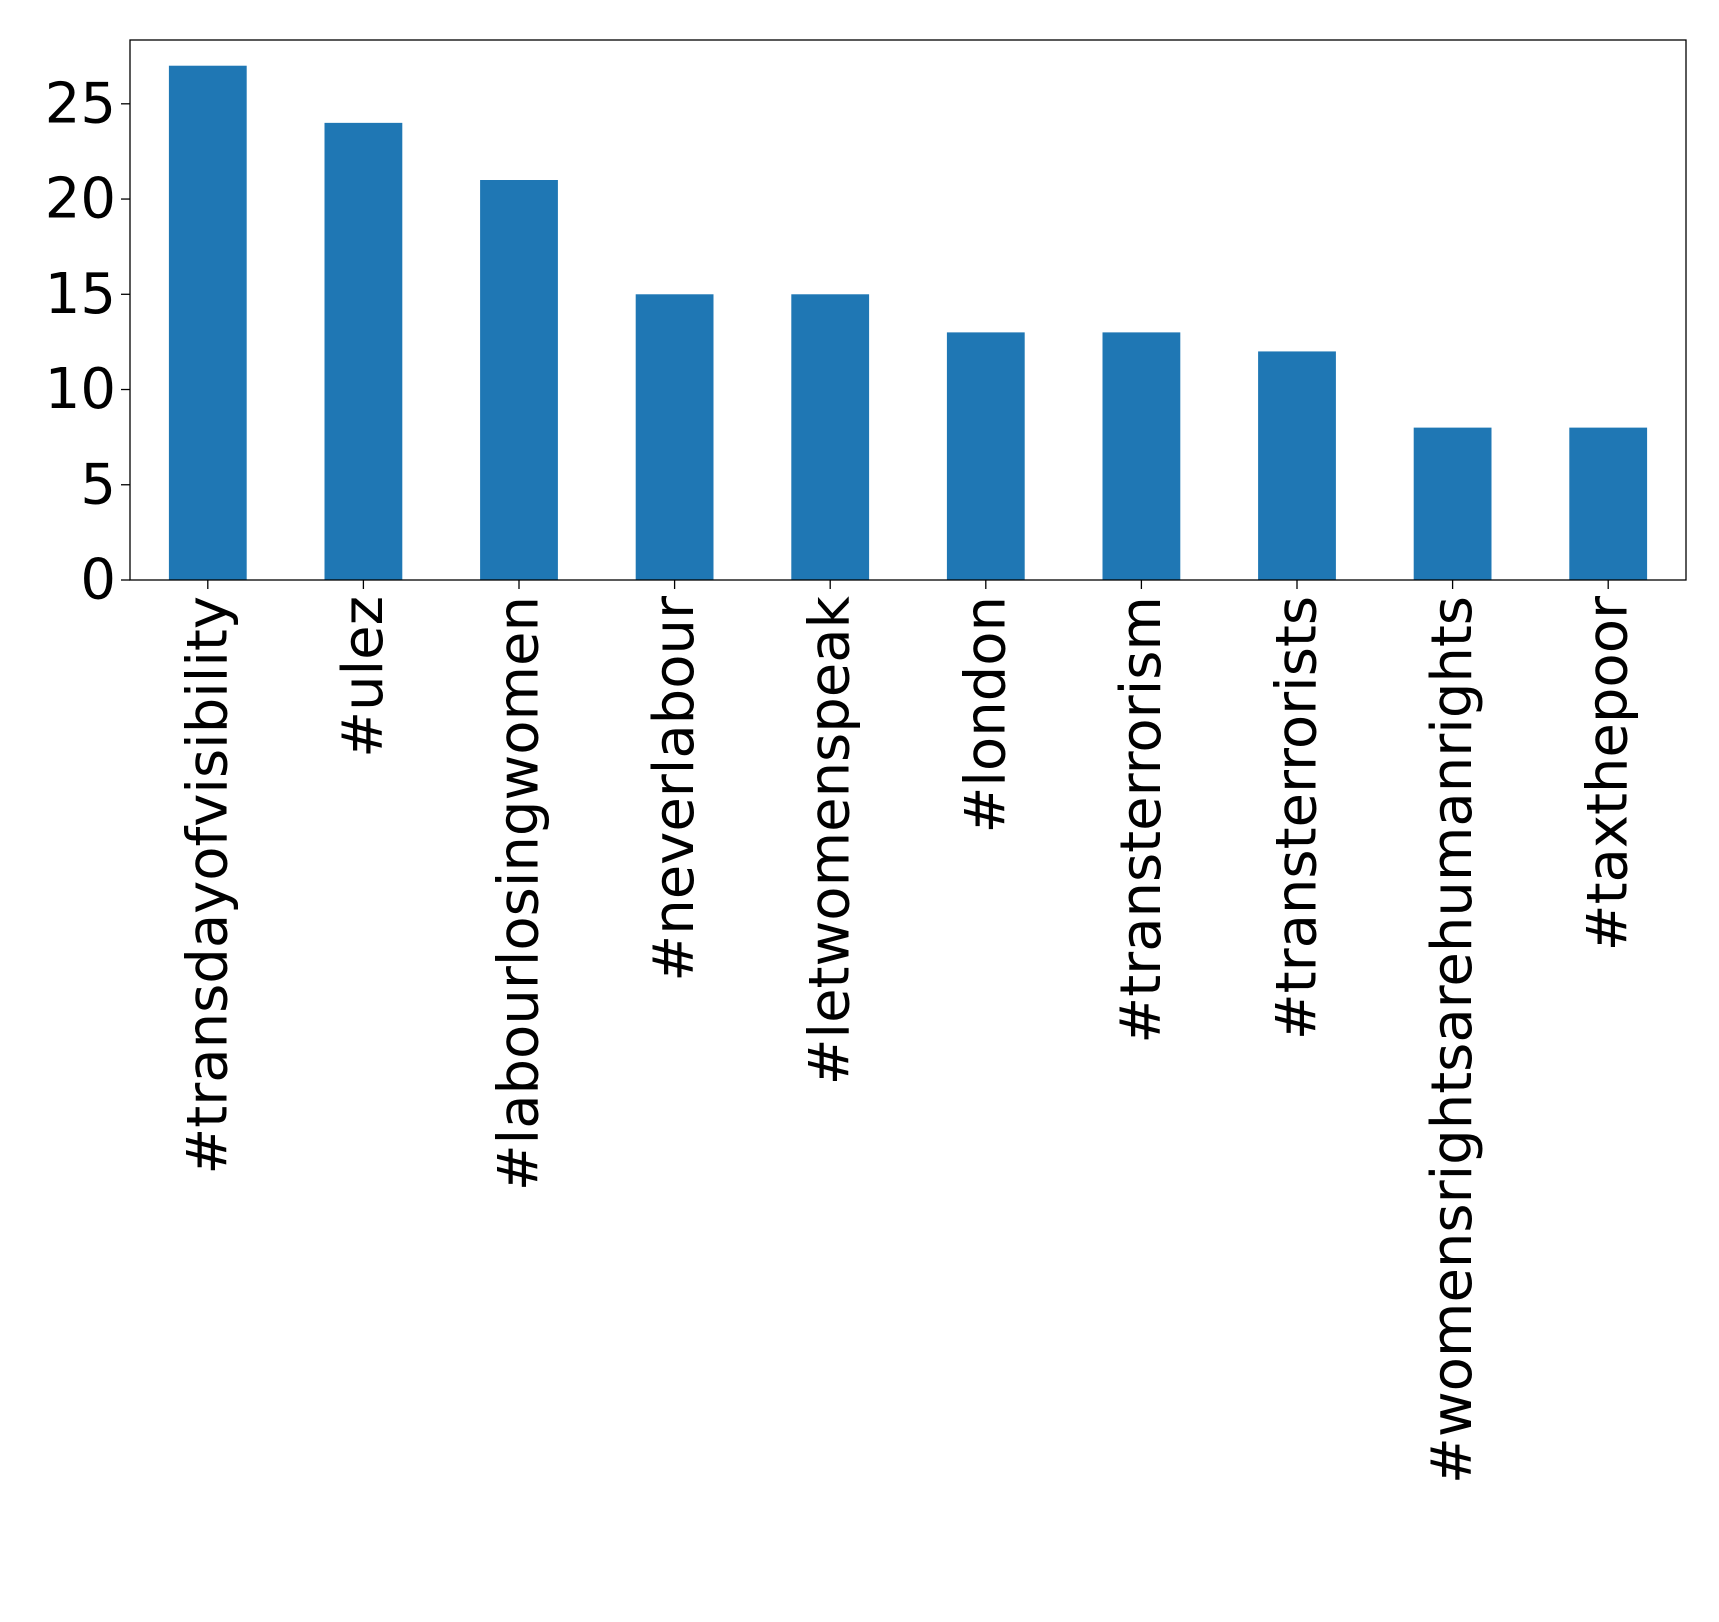 The width and height of the screenshot is (1719, 1622). Describe the element at coordinates (1608, 503) in the screenshot. I see `bar-taxthepoor` at that location.